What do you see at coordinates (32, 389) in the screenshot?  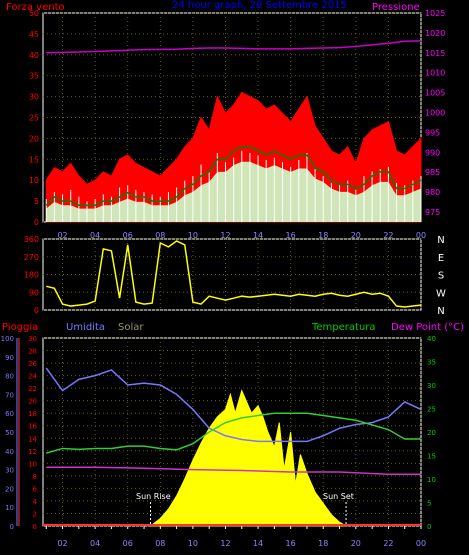 I see `rain-tick-label: 22` at bounding box center [32, 389].